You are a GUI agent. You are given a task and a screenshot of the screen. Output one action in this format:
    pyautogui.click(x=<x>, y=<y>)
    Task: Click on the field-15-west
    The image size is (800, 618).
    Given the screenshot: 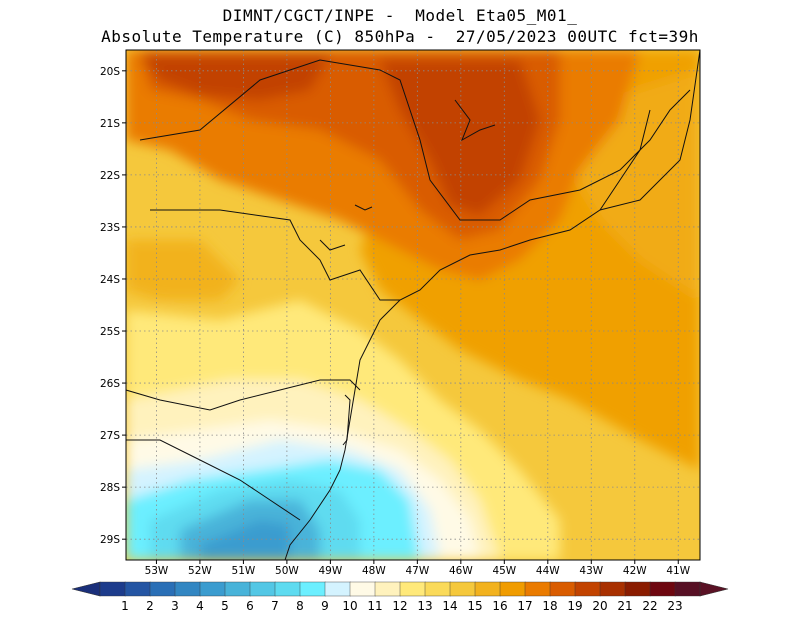 What is the action you would take?
    pyautogui.click(x=183, y=270)
    